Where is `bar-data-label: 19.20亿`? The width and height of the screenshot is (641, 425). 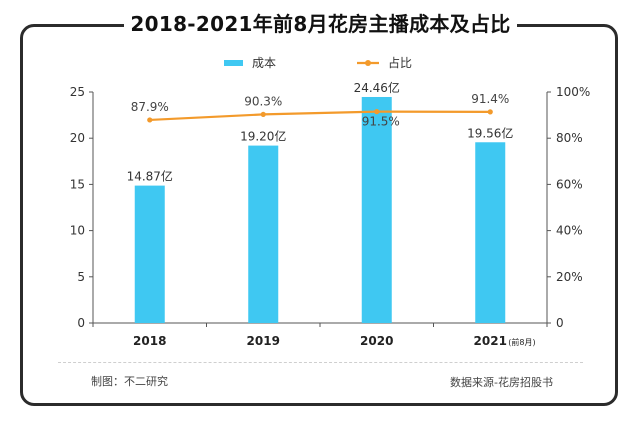
bar-data-label: 19.20亿 is located at coordinates (263, 136).